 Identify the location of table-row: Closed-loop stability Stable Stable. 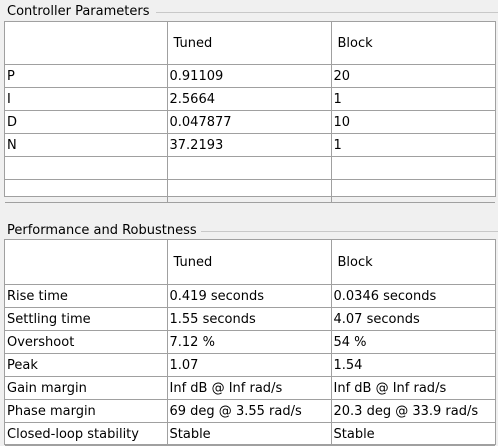
(250, 434).